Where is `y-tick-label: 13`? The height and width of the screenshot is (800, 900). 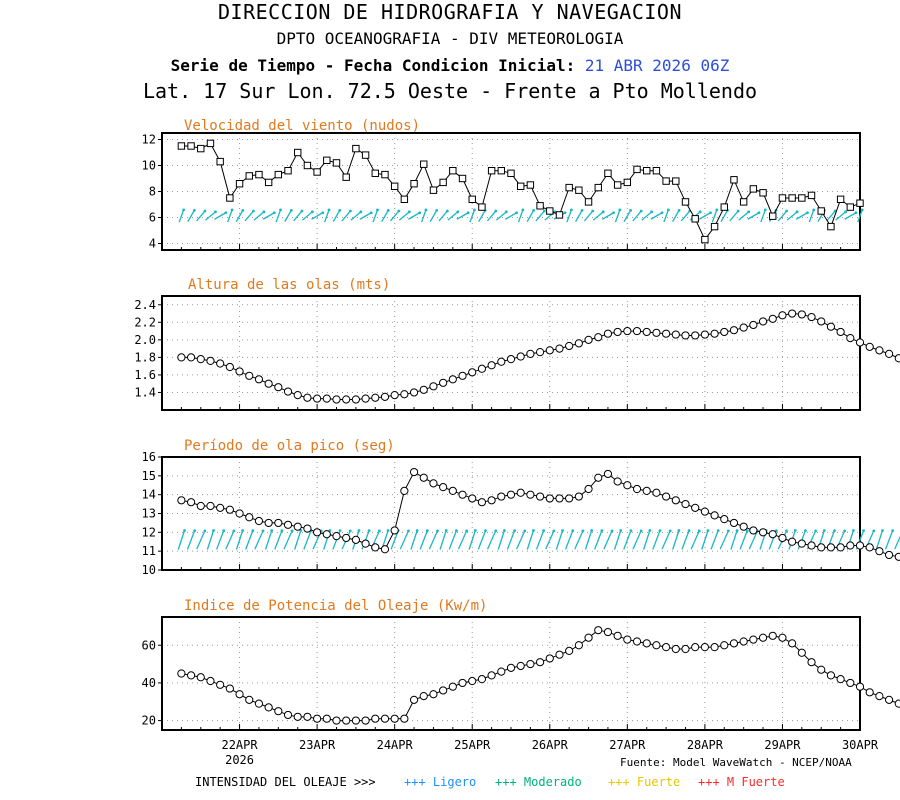
y-tick-label: 13 is located at coordinates (149, 514).